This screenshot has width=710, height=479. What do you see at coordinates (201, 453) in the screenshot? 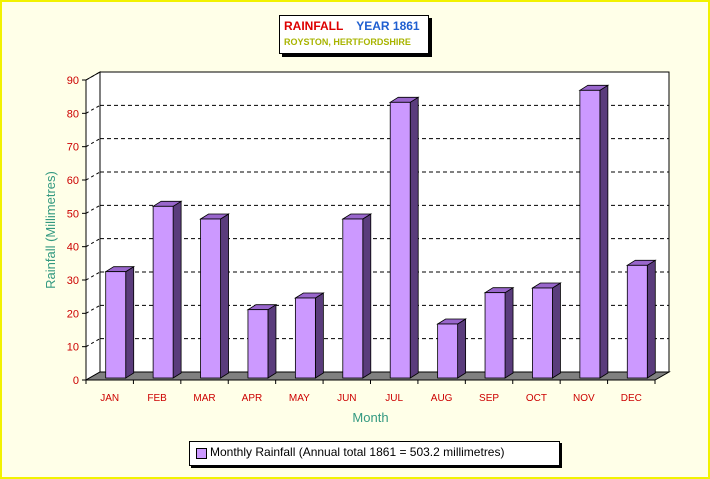
I see `legend-swatch` at bounding box center [201, 453].